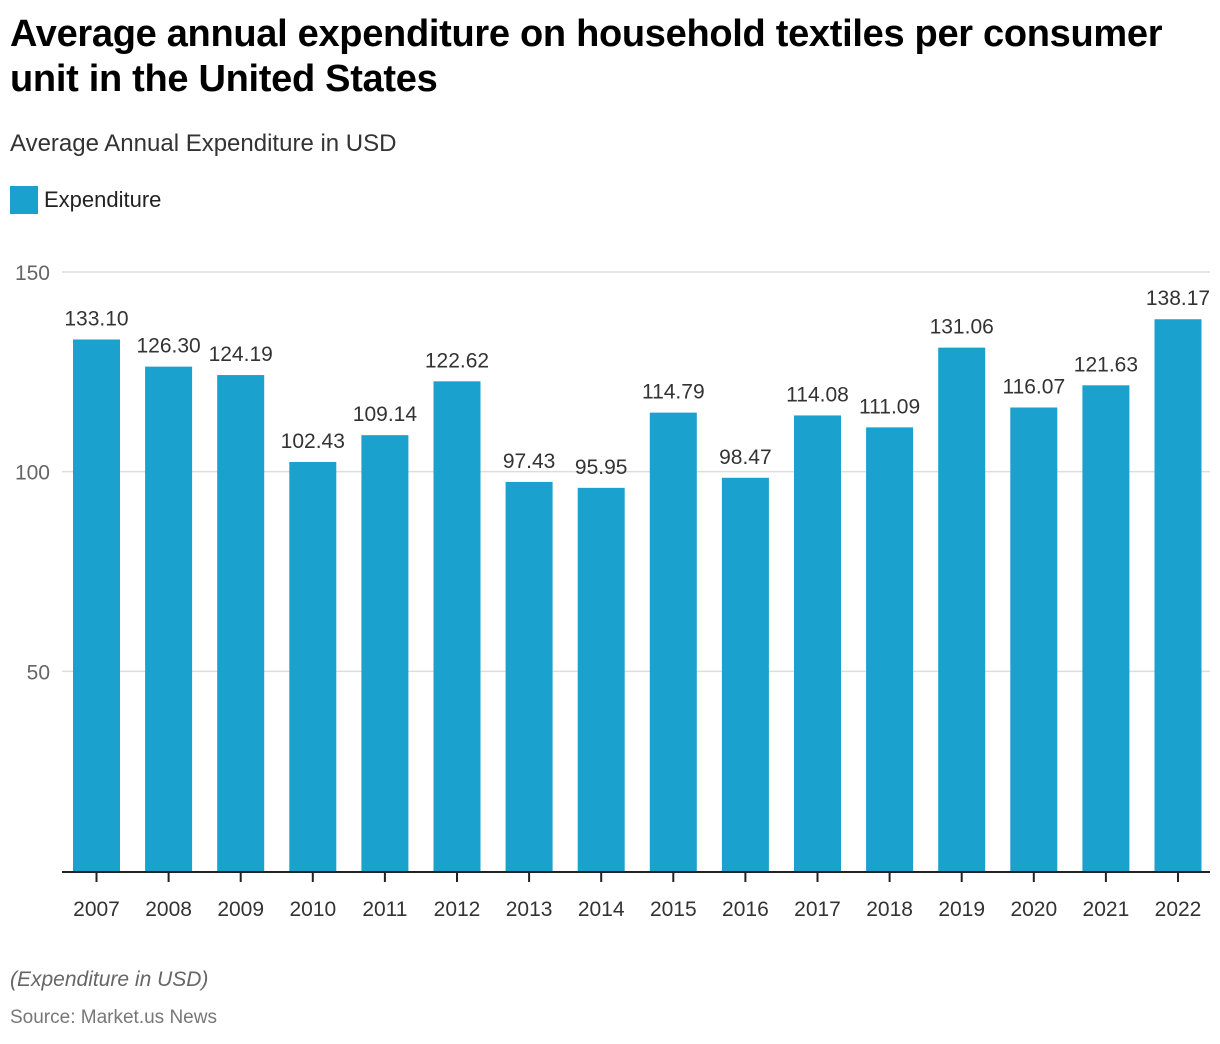 This screenshot has height=1044, width=1220. Describe the element at coordinates (109, 979) in the screenshot. I see `chart-note: (Expenditure in USD)` at that location.